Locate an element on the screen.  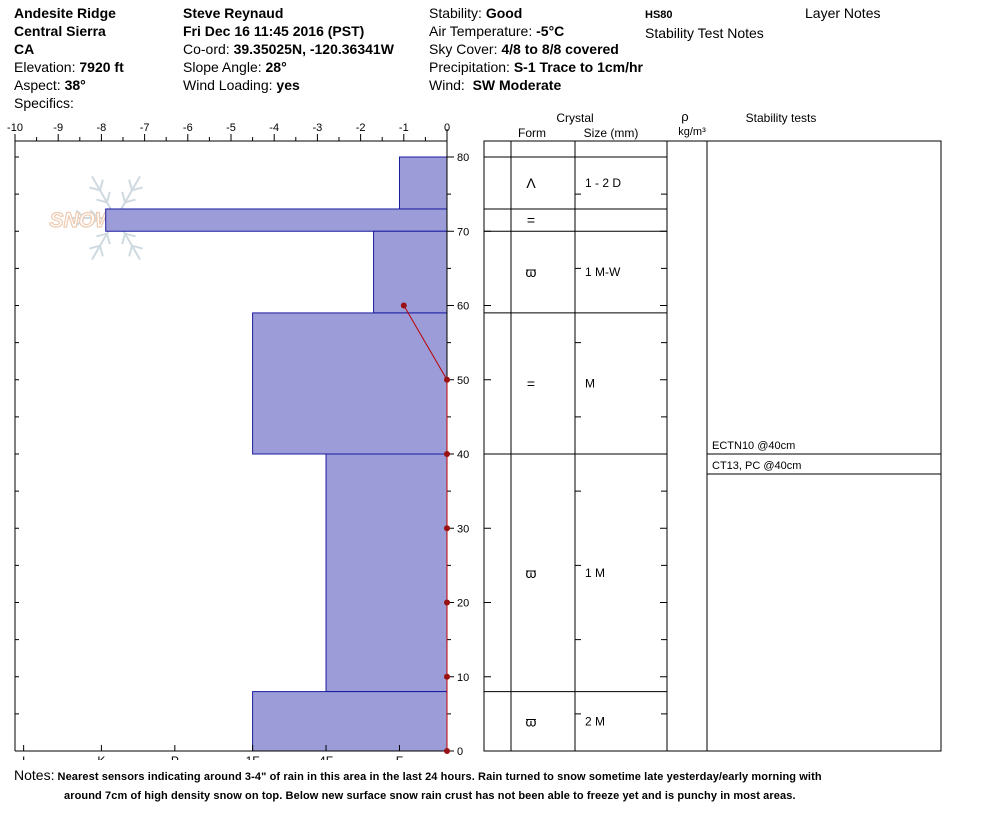
rho-header: ρ is located at coordinates (684, 116).